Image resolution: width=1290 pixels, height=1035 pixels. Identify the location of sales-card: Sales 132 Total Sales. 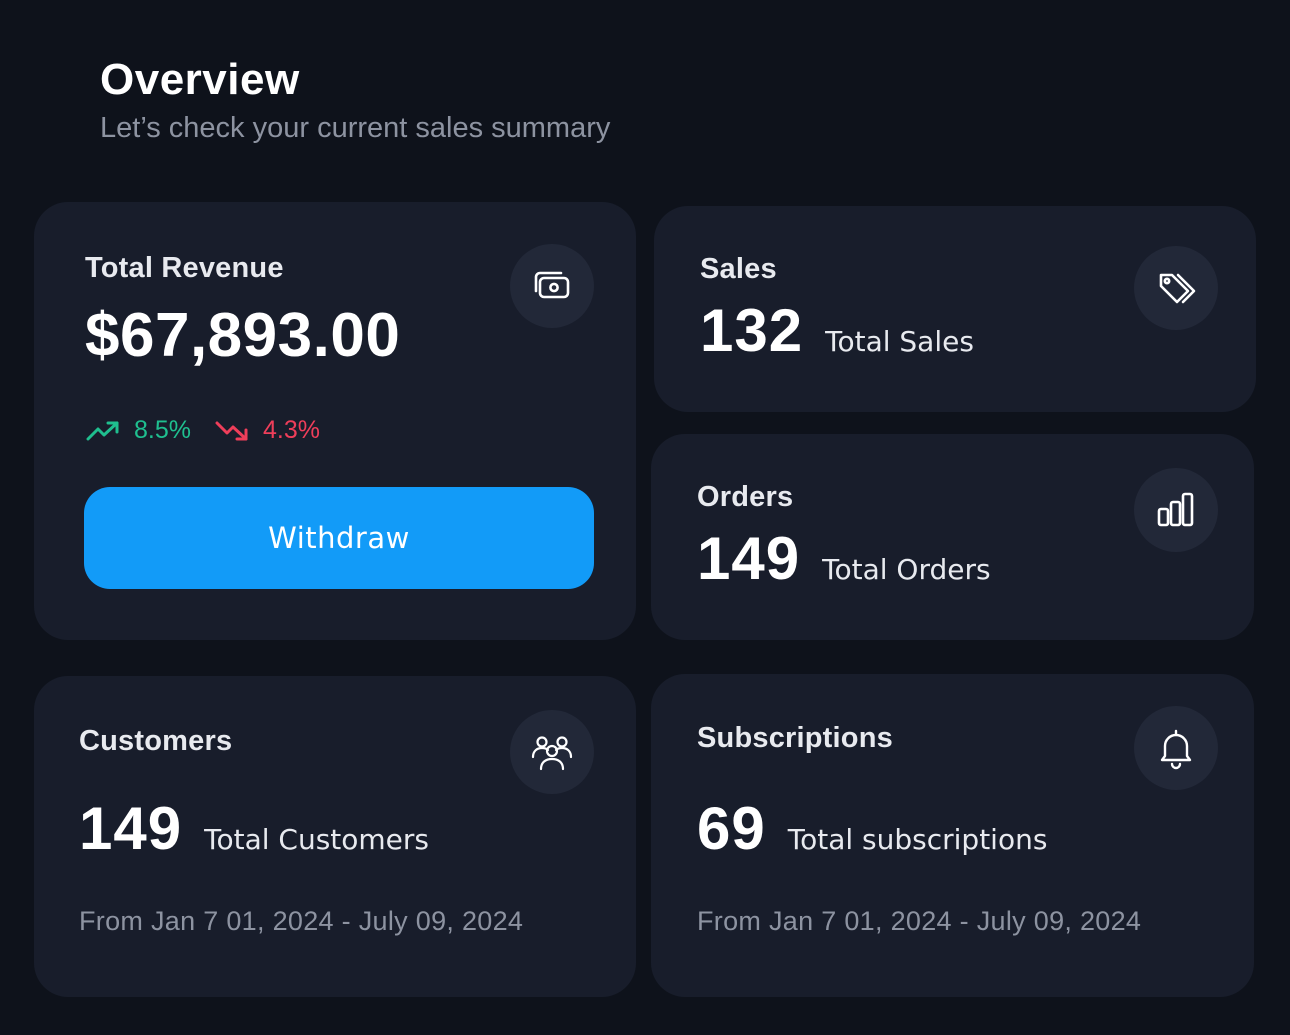
(955, 309).